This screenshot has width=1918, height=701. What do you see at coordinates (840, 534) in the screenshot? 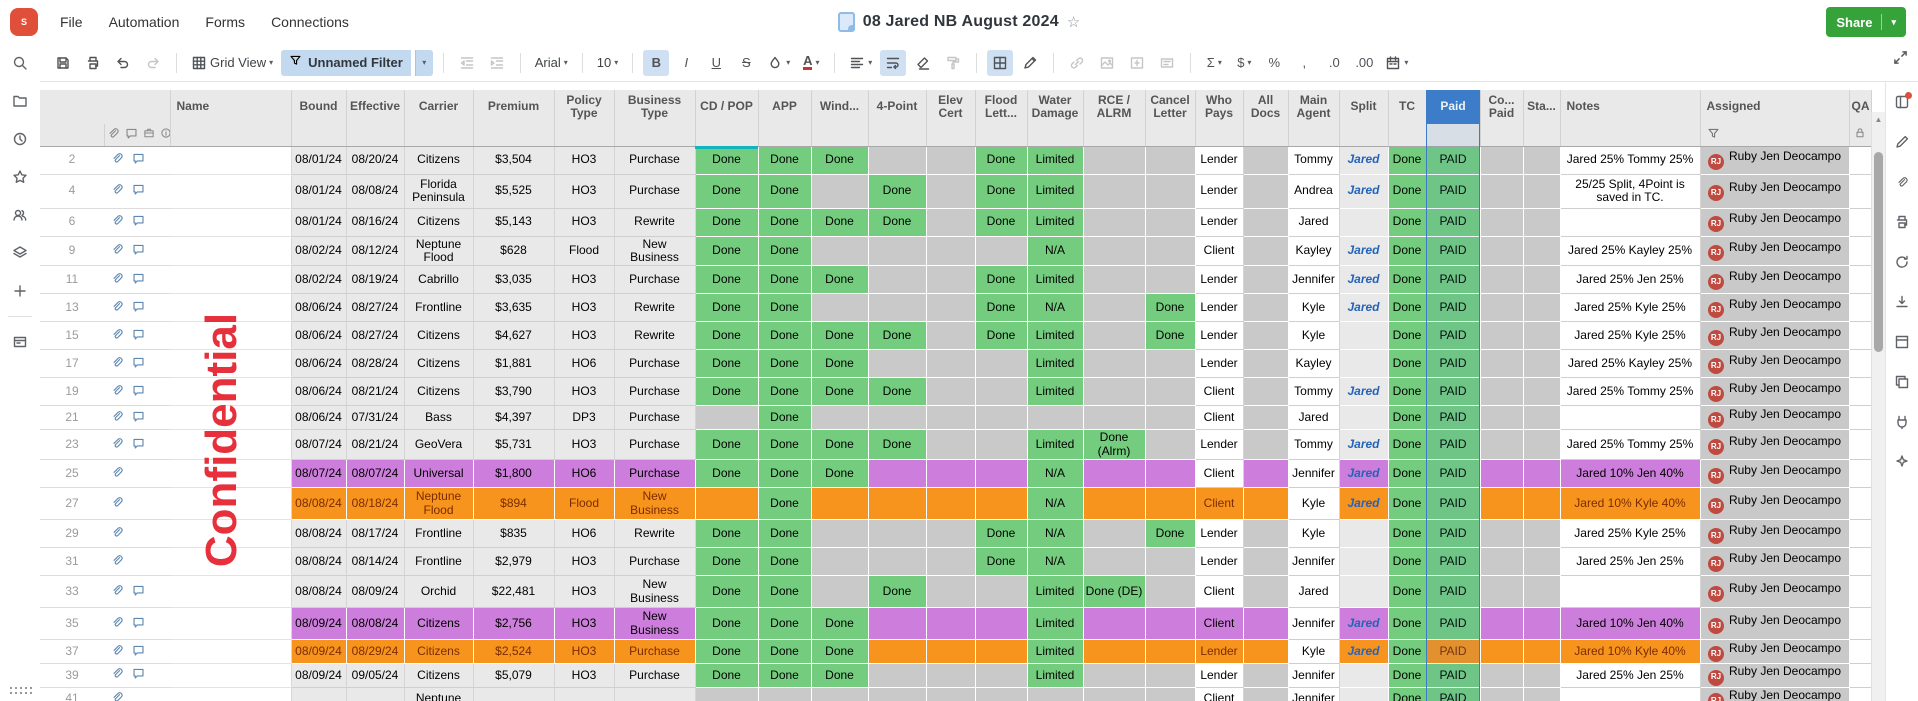
I see `cell-wind` at bounding box center [840, 534].